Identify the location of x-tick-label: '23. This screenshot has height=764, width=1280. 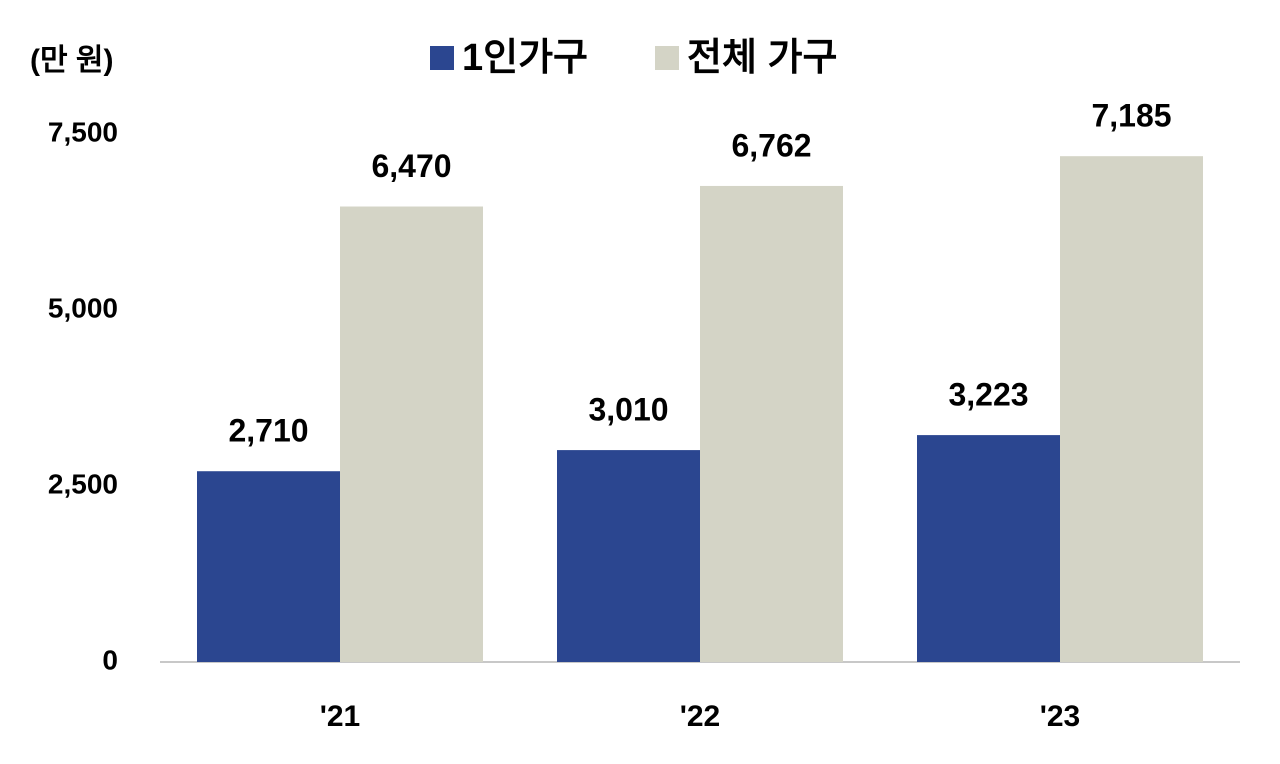
(1060, 716).